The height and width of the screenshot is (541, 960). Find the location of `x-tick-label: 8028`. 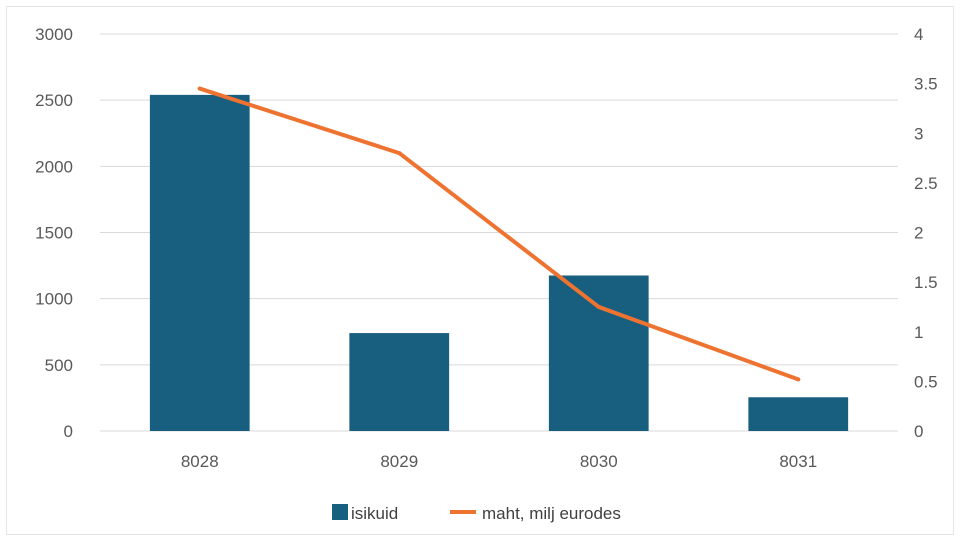

x-tick-label: 8028 is located at coordinates (200, 461).